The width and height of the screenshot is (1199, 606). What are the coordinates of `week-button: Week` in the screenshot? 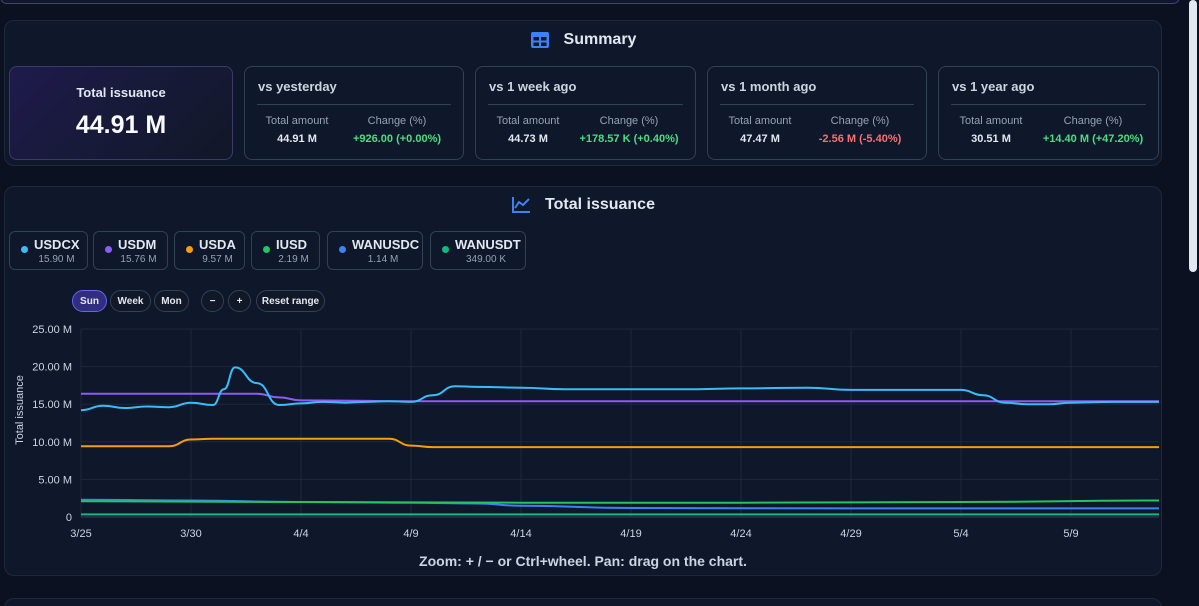 It's located at (130, 301).